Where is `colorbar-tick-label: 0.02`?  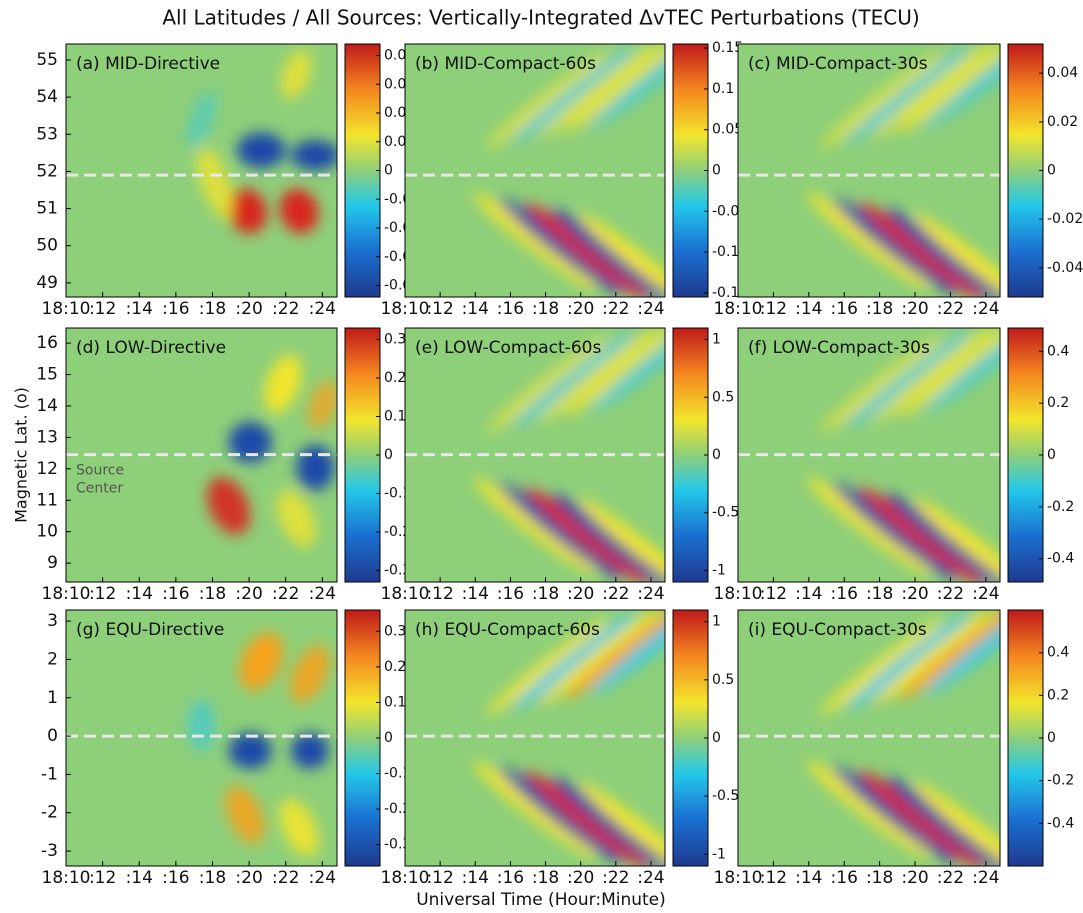
colorbar-tick-label: 0.02 is located at coordinates (1062, 122).